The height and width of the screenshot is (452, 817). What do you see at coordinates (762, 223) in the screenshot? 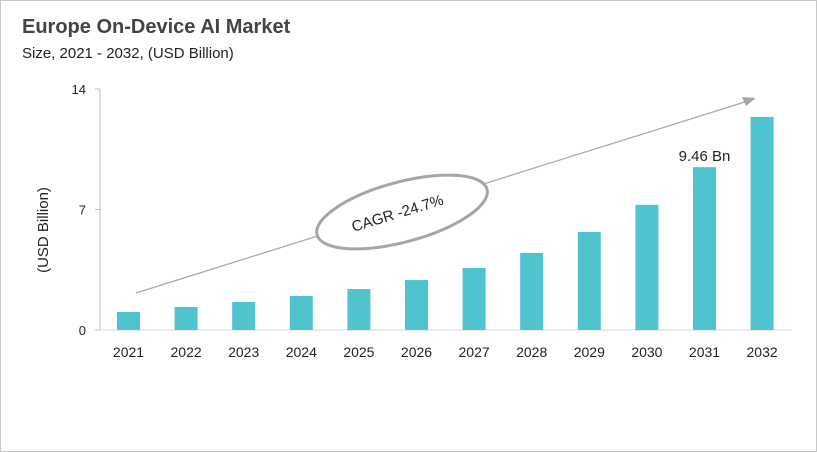
I see `bar-2032` at bounding box center [762, 223].